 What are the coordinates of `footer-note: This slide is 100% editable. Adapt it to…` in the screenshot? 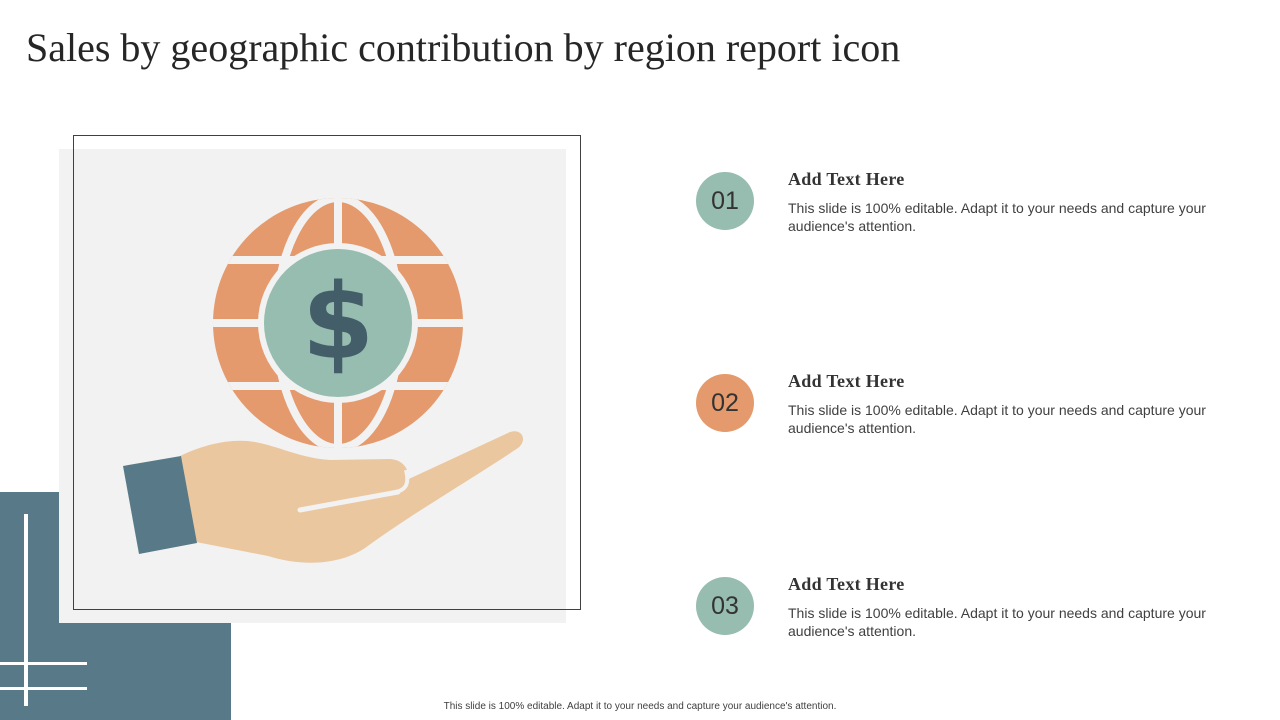 It's located at (640, 706).